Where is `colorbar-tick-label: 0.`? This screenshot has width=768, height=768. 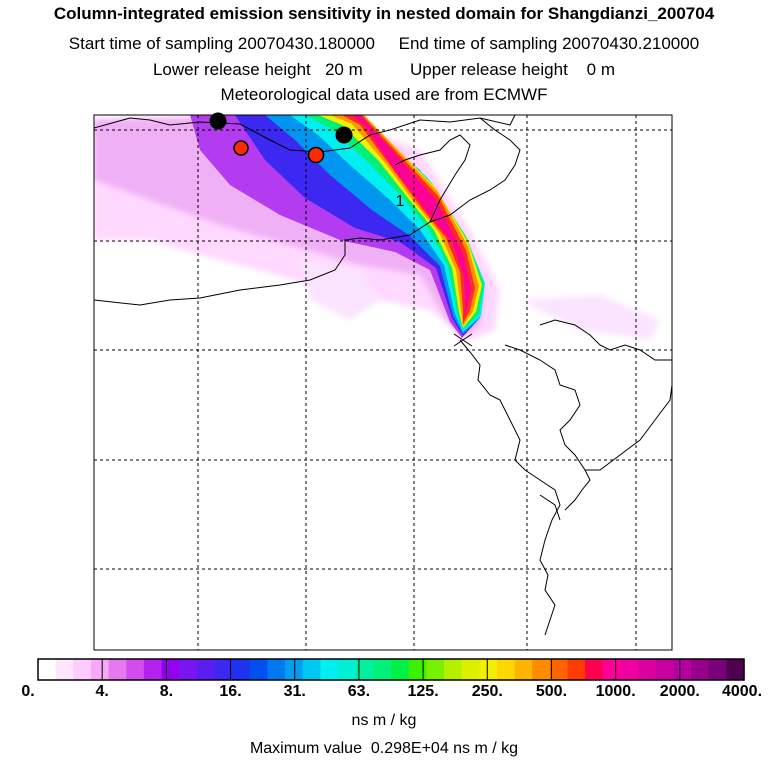 colorbar-tick-label: 0. is located at coordinates (28, 691).